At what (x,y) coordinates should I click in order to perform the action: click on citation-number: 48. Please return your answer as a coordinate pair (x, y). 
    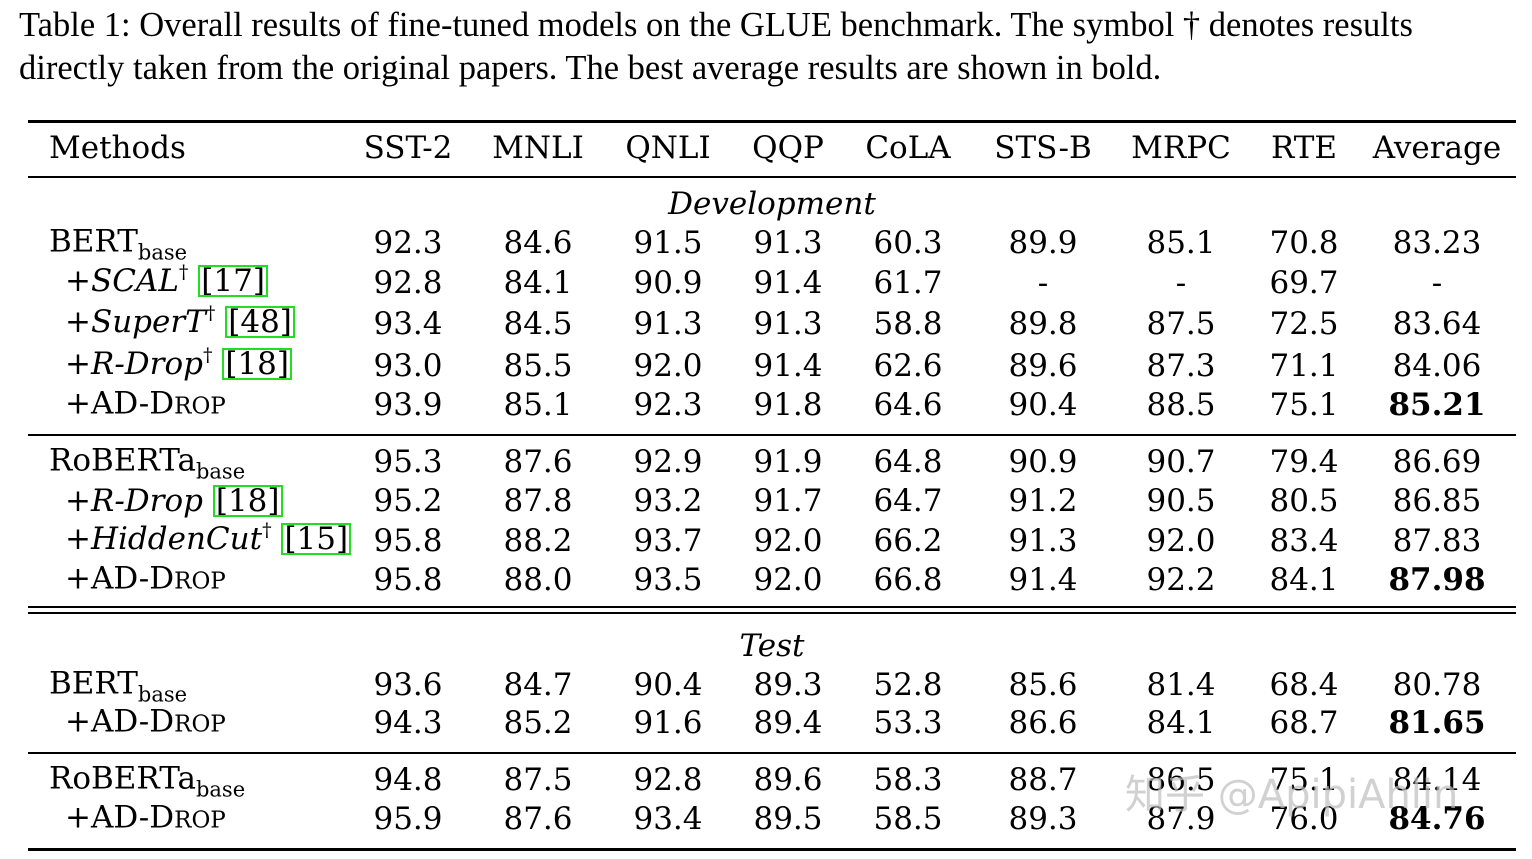
    Looking at the image, I should click on (260, 322).